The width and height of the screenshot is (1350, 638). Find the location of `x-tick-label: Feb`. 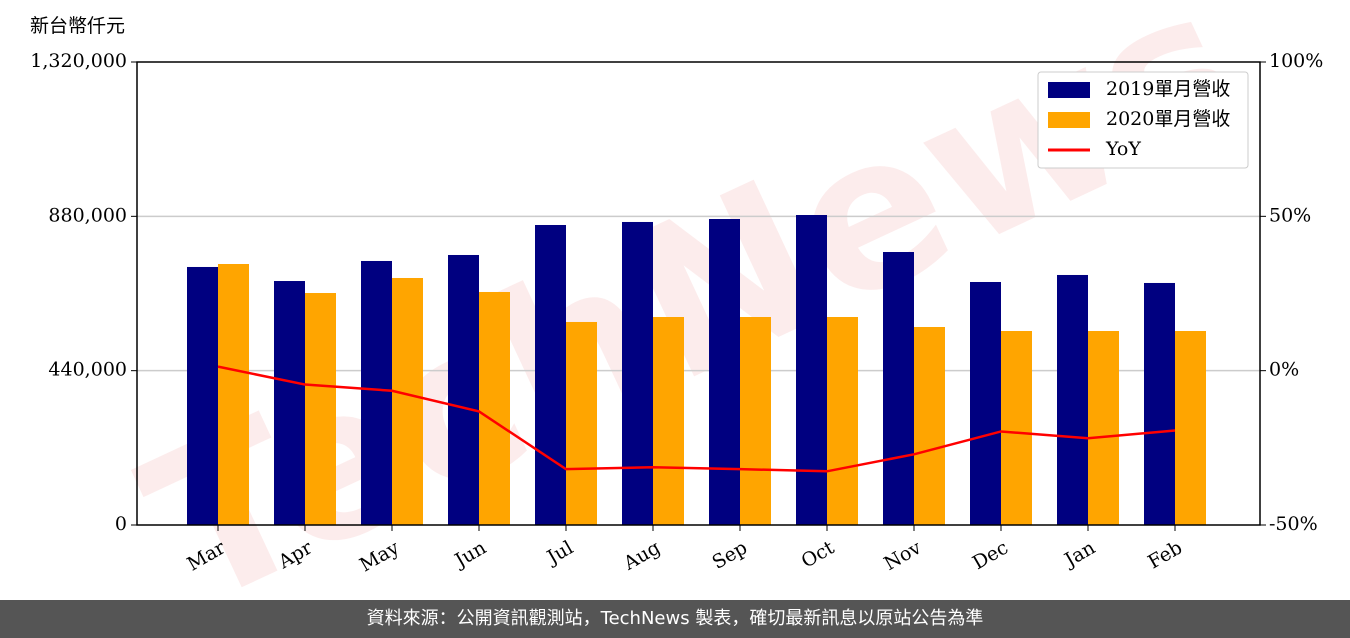

x-tick-label: Feb is located at coordinates (1165, 555).